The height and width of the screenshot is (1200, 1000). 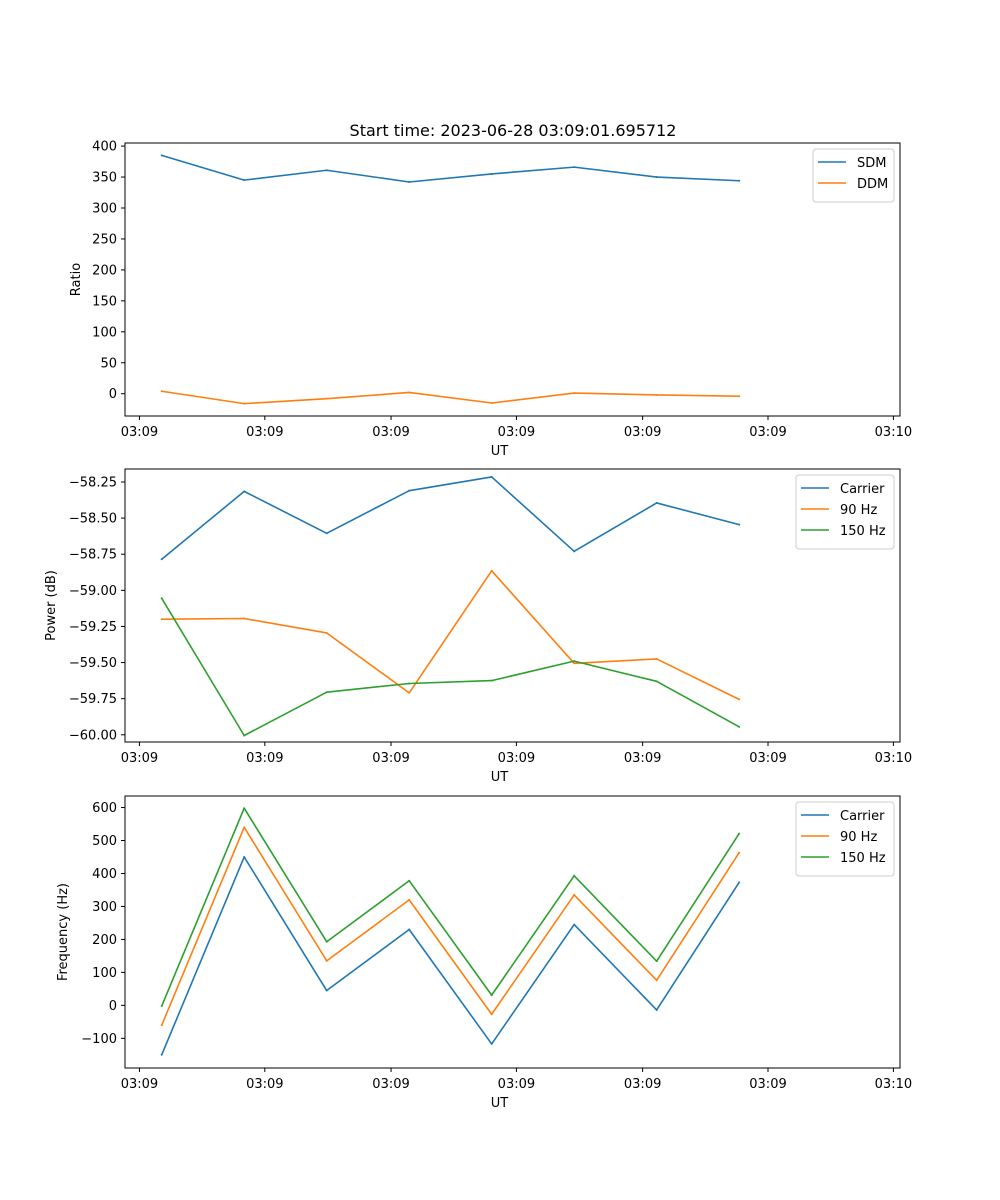 What do you see at coordinates (93, 699) in the screenshot?
I see `power-ytick-label: −59.75` at bounding box center [93, 699].